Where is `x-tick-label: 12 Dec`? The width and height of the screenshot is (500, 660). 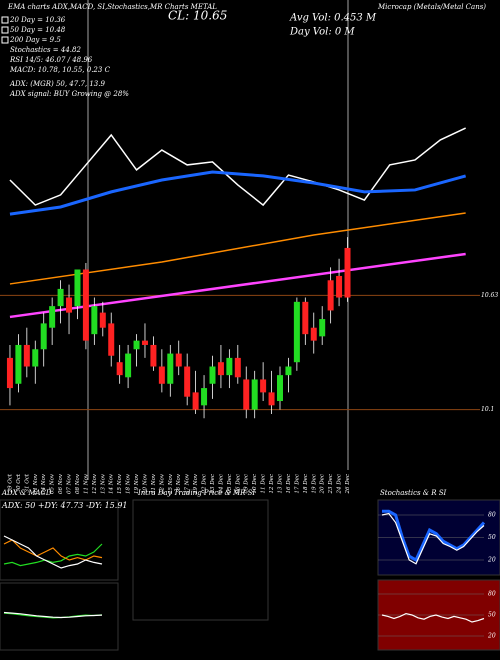 x-tick-label: 12 Dec is located at coordinates (272, 484).